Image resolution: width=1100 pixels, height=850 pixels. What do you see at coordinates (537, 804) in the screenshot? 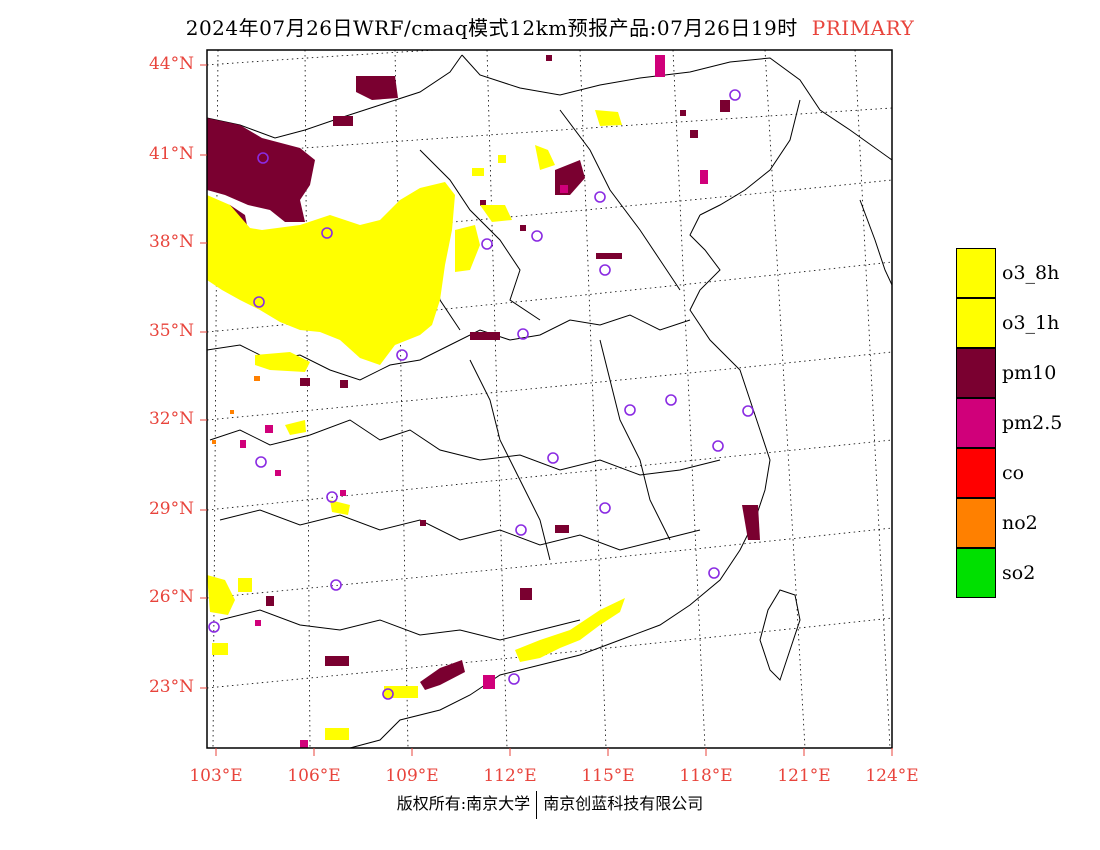
I see `footer-divider` at bounding box center [537, 804].